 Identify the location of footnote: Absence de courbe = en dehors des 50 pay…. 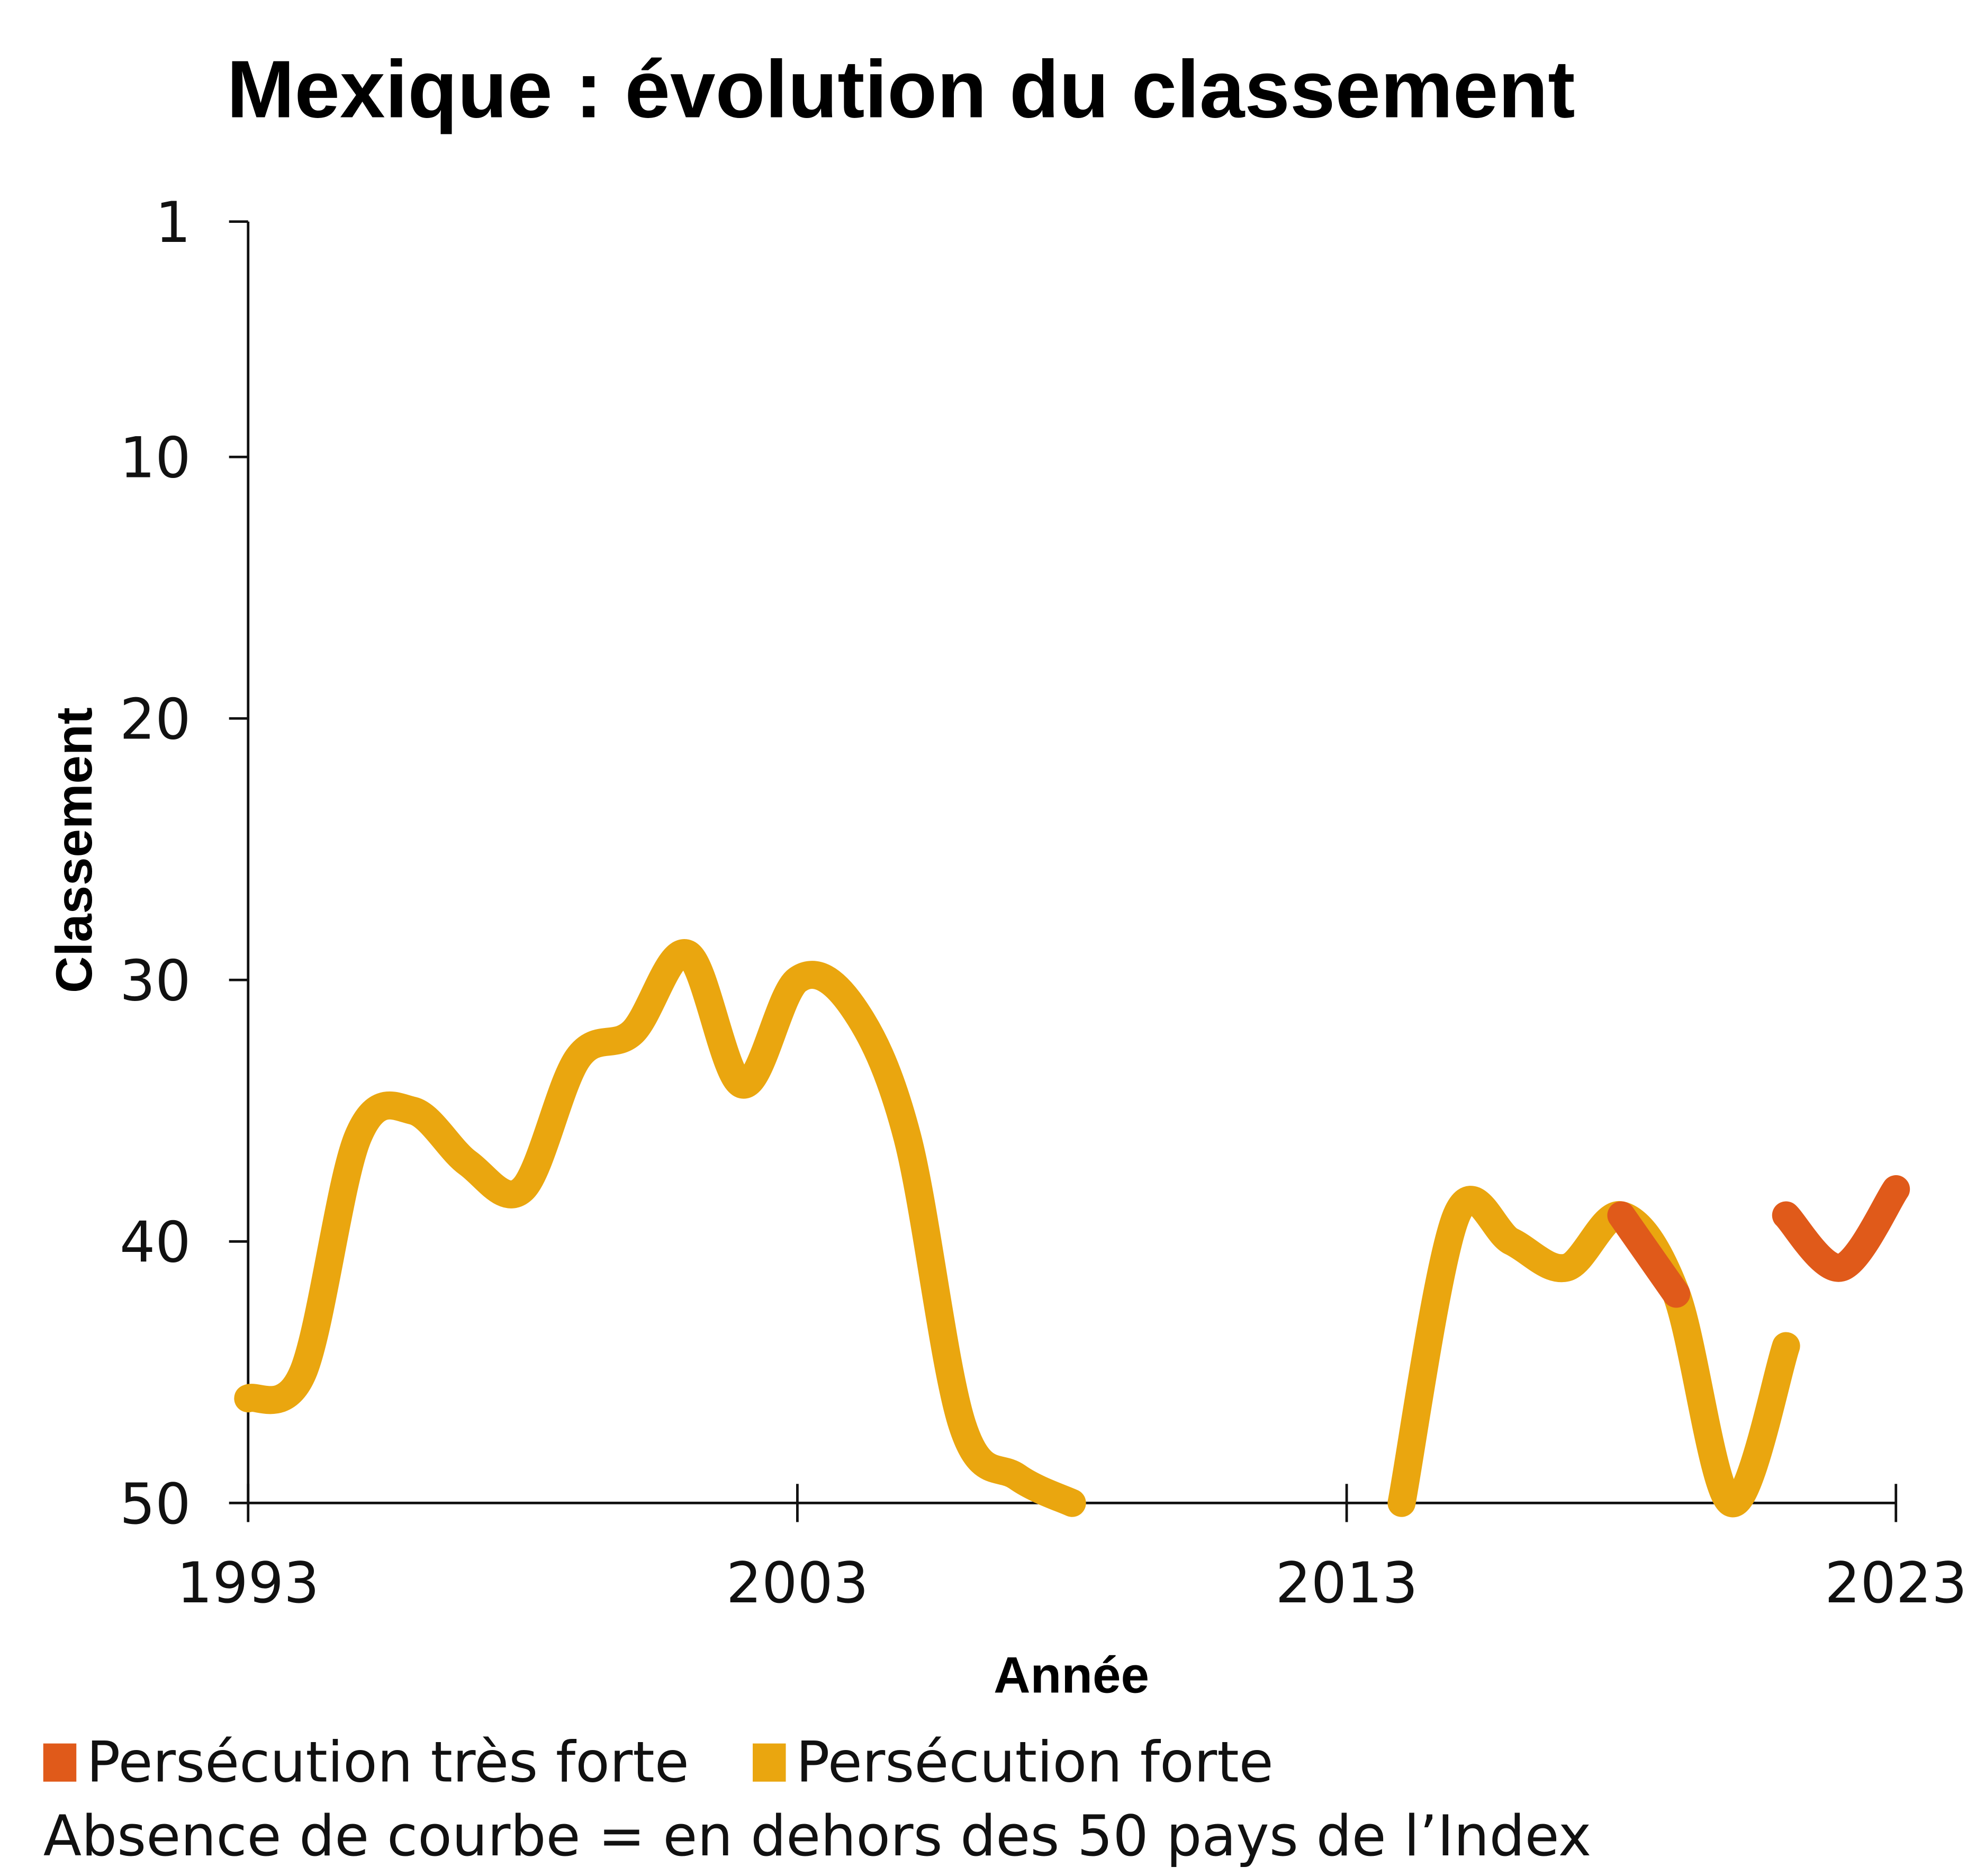
(817, 1836).